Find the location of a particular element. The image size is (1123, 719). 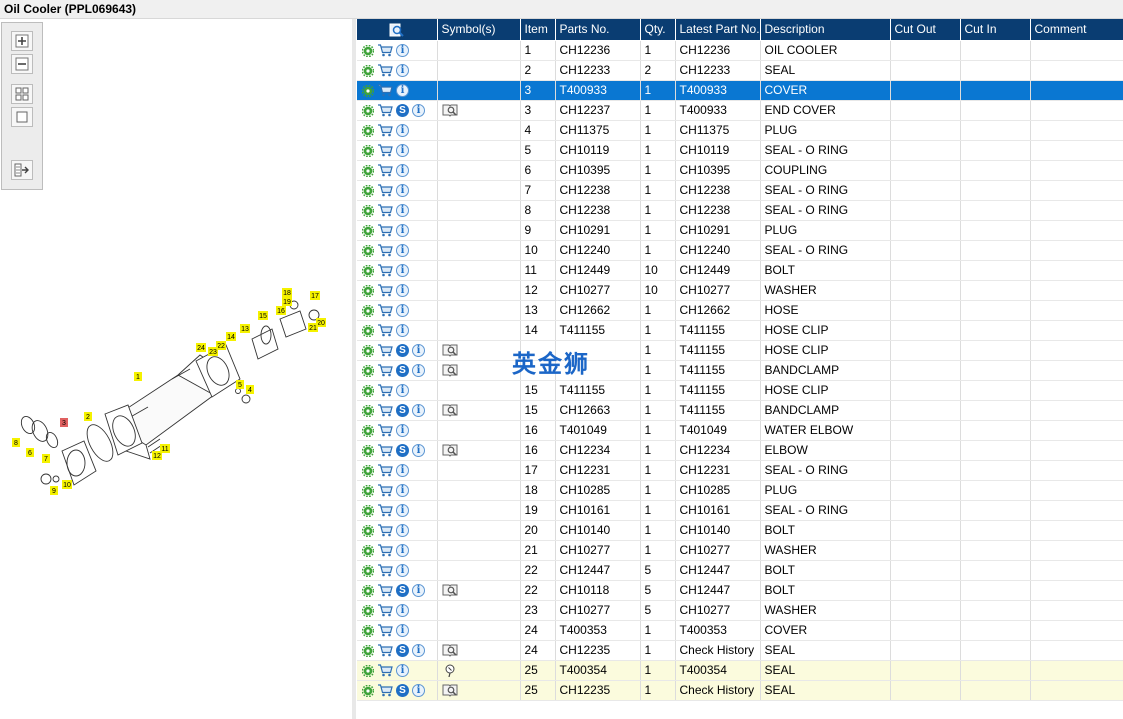

table-row: i 9 CH10291 1 CH10291 PLUG is located at coordinates (740, 230).